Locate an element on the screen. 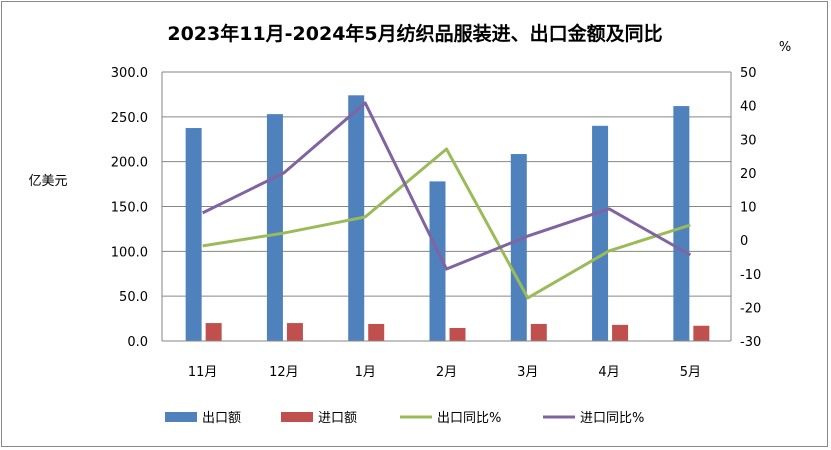  legend-label: 进口额 is located at coordinates (337, 418).